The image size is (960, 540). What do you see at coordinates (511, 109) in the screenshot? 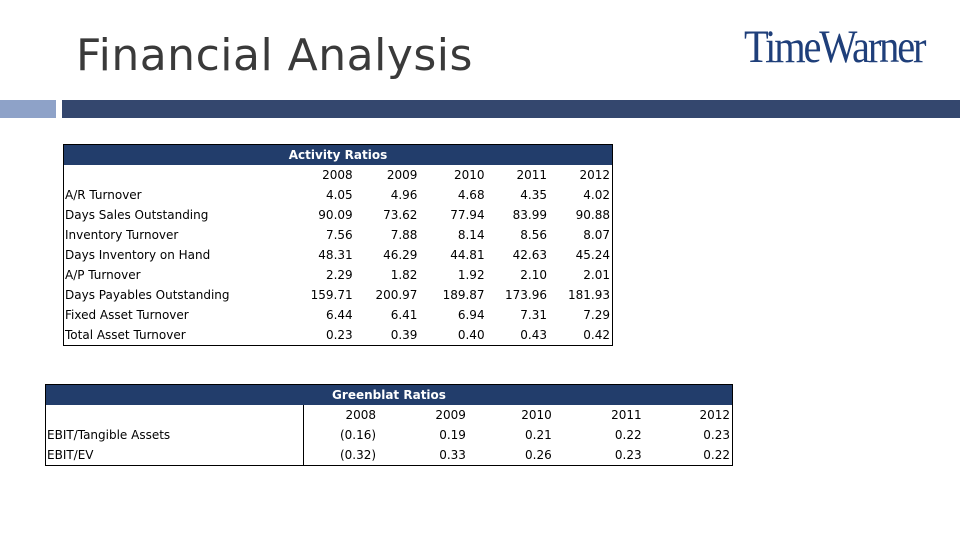
I see `accent-bar-main` at bounding box center [511, 109].